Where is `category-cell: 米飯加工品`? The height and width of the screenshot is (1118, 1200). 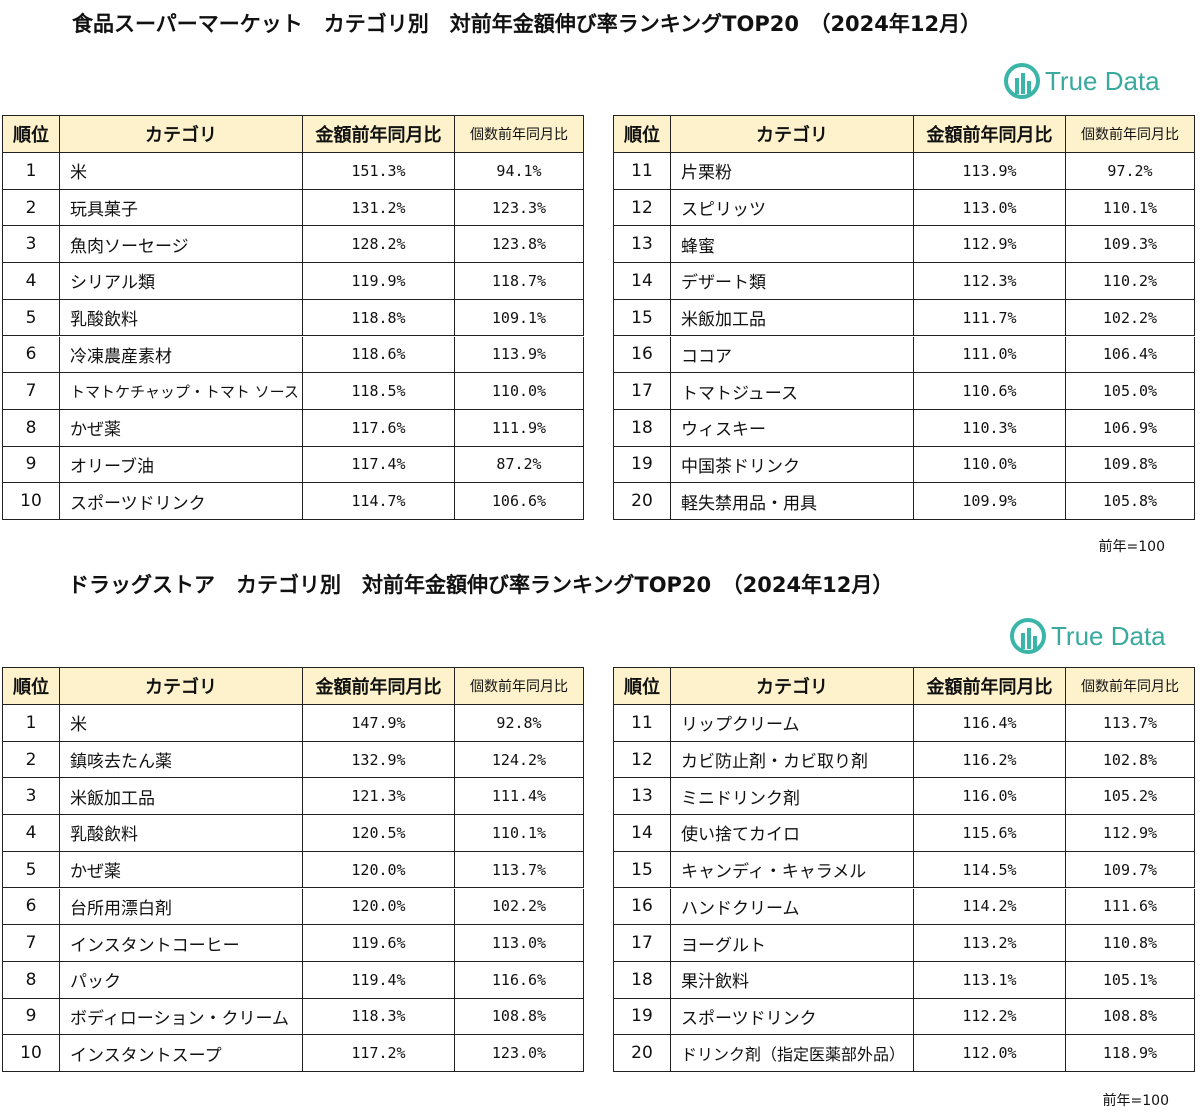
category-cell: 米飯加工品 is located at coordinates (792, 318).